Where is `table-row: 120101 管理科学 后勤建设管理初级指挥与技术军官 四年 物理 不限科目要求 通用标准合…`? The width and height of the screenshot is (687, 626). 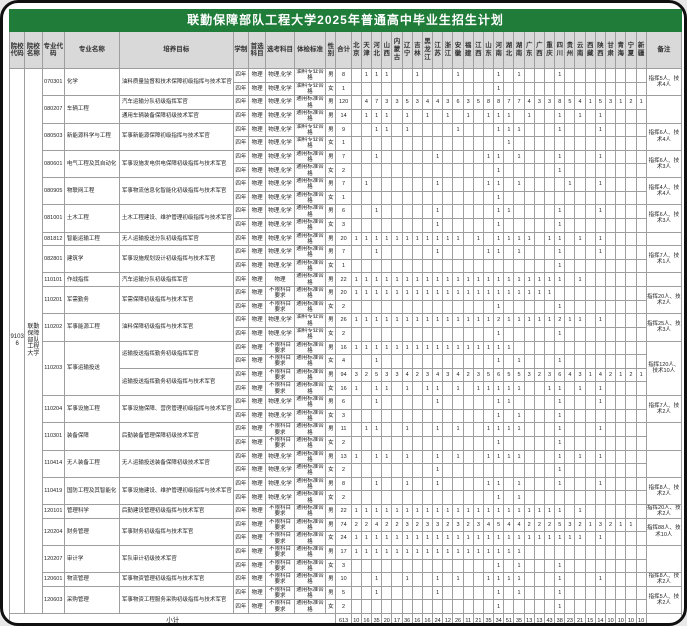 table-row: 120101 管理科学 后勤建设管理初级指挥与技术军官 四年 物理 不限科目要求 通用标准合… is located at coordinates (346, 511).